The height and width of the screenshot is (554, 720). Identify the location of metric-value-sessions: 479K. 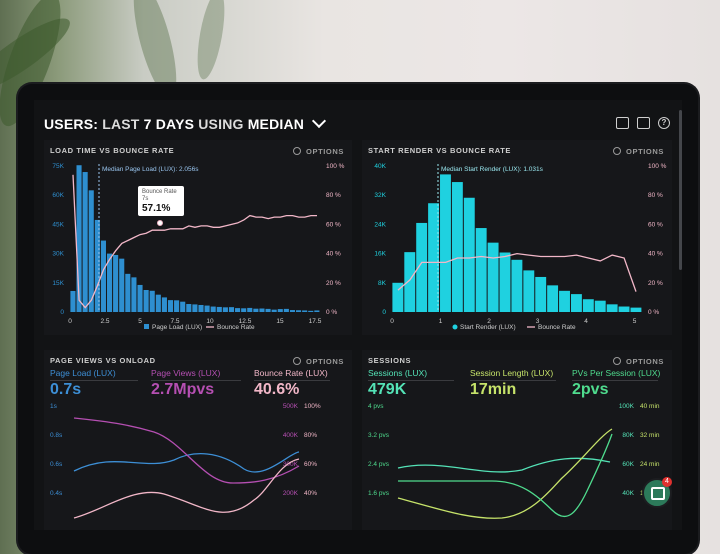
(387, 389).